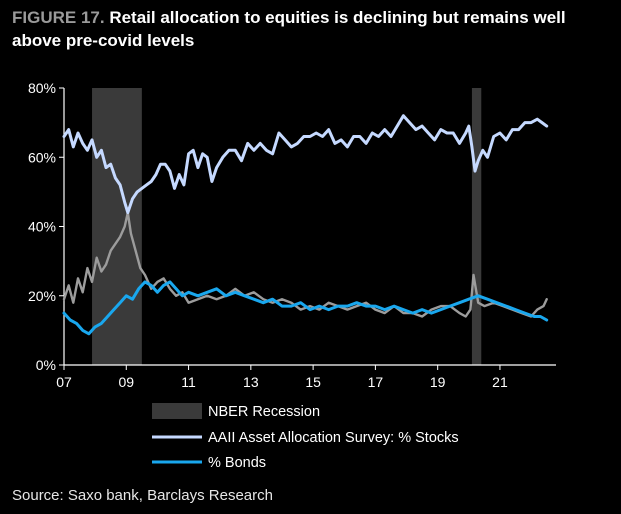 This screenshot has height=514, width=621. Describe the element at coordinates (42, 227) in the screenshot. I see `y-tick-label: 40%` at that location.